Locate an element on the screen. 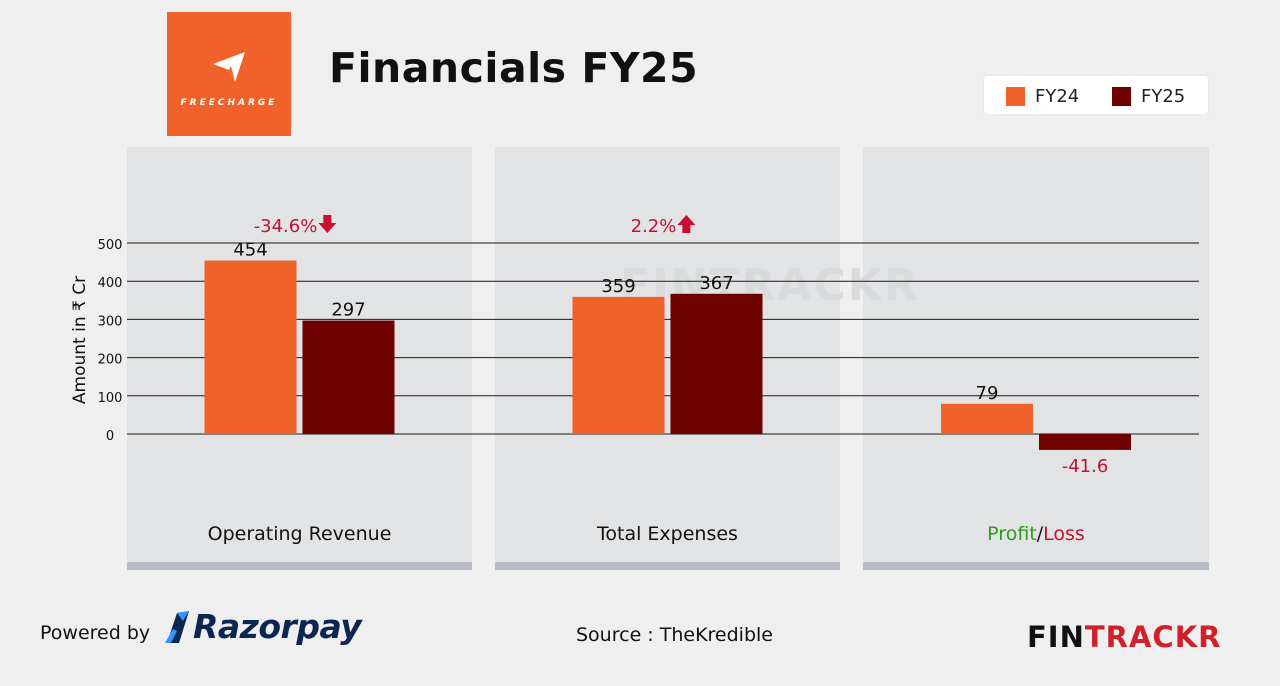  powered-by-label: Powered by is located at coordinates (95, 633).